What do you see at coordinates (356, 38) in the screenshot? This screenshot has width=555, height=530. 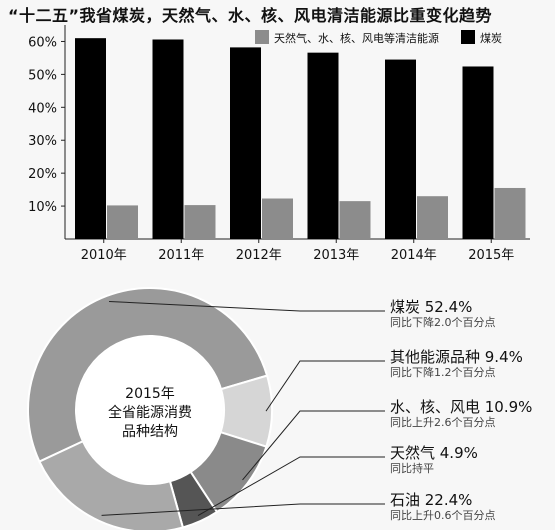 I see `legend-label-clean: 天然气、水、核、风电等清洁能源` at bounding box center [356, 38].